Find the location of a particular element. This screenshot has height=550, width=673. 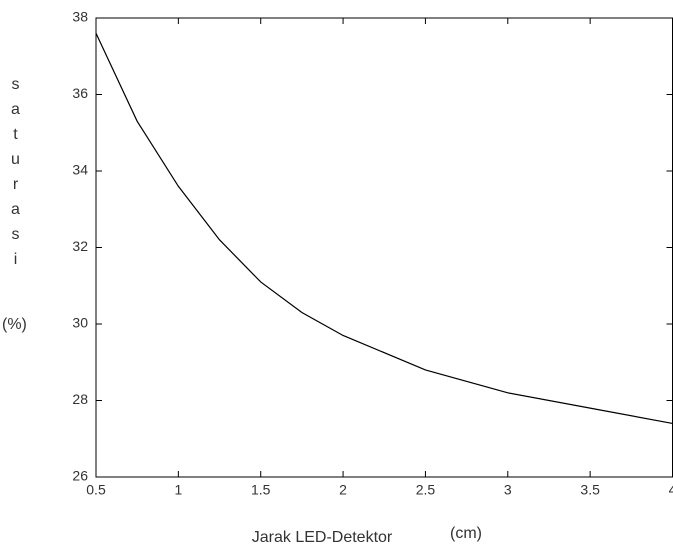

x-axis-label: Jarak LED-Detektor is located at coordinates (322, 537).